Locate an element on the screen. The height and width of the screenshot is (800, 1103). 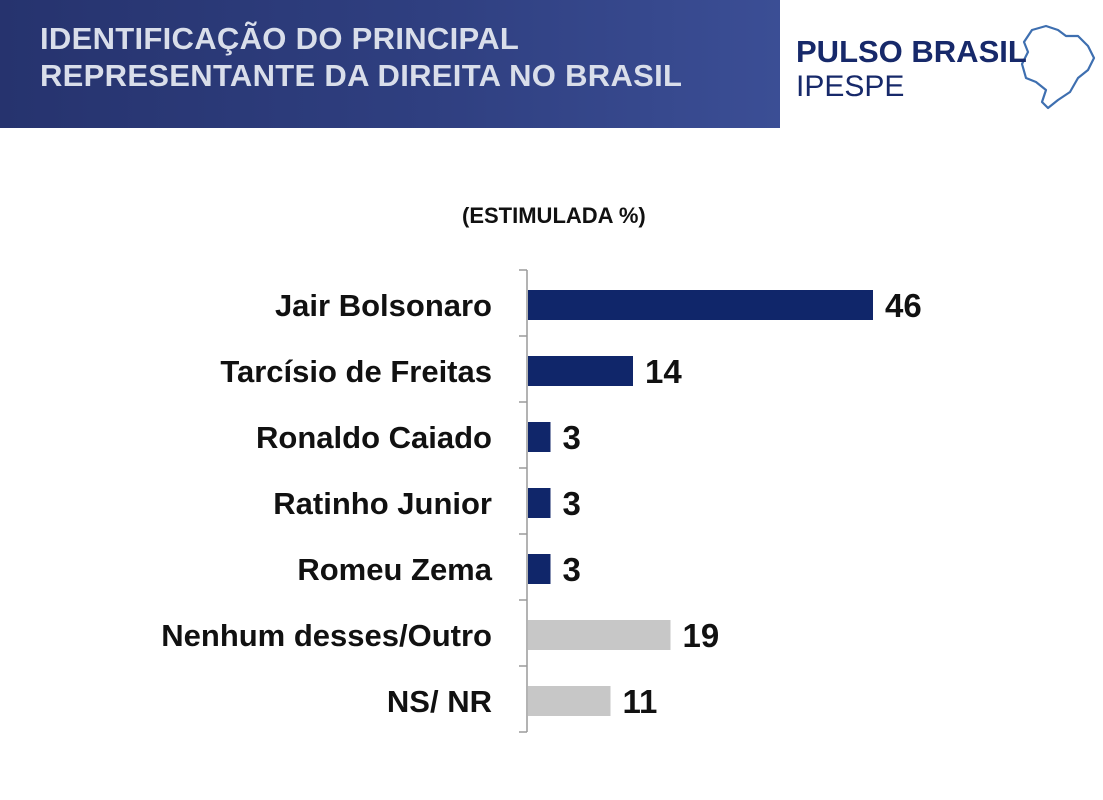
logo-name: PULSO BRASIL is located at coordinates (911, 51).